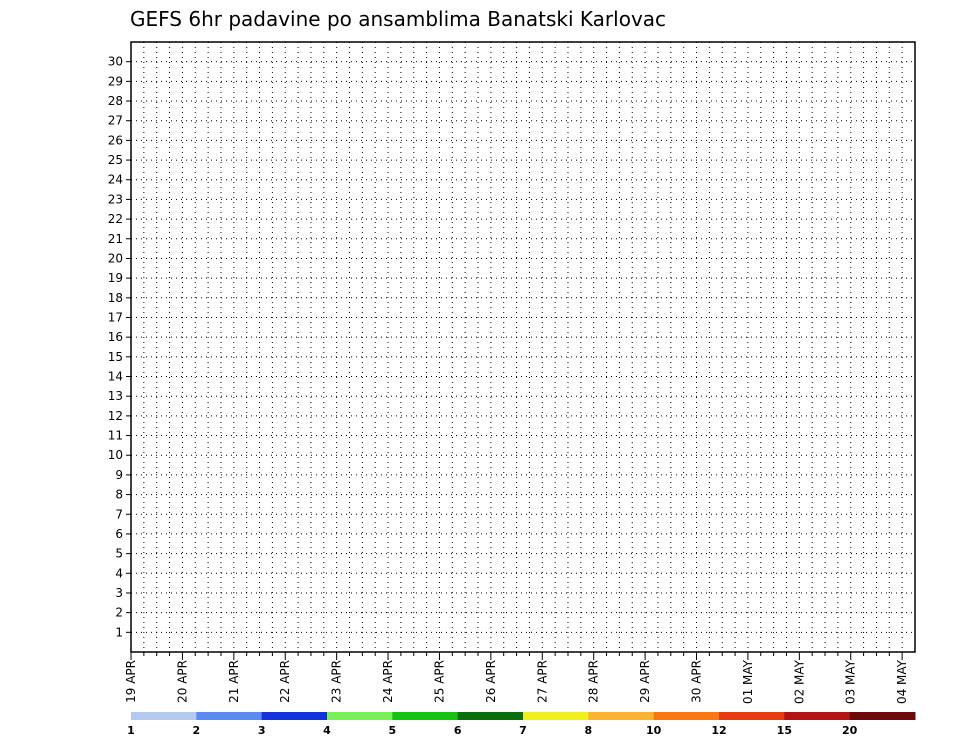 The height and width of the screenshot is (742, 960). I want to click on legend-label: 8, so click(589, 730).